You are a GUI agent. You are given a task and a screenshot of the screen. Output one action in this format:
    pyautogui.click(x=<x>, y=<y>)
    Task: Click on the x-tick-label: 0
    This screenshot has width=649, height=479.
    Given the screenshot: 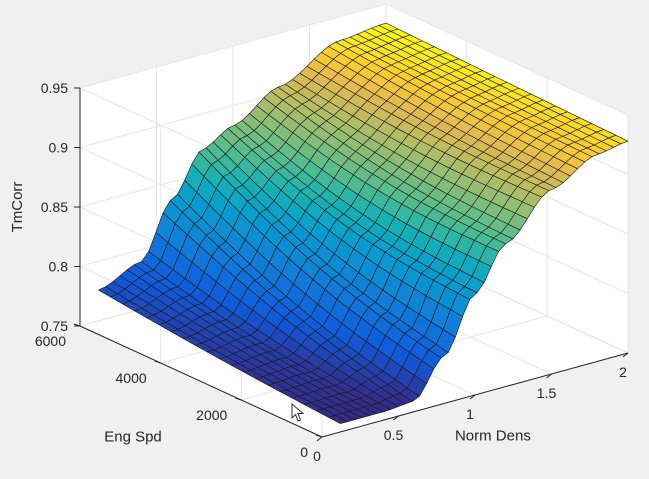 What is the action you would take?
    pyautogui.click(x=317, y=456)
    